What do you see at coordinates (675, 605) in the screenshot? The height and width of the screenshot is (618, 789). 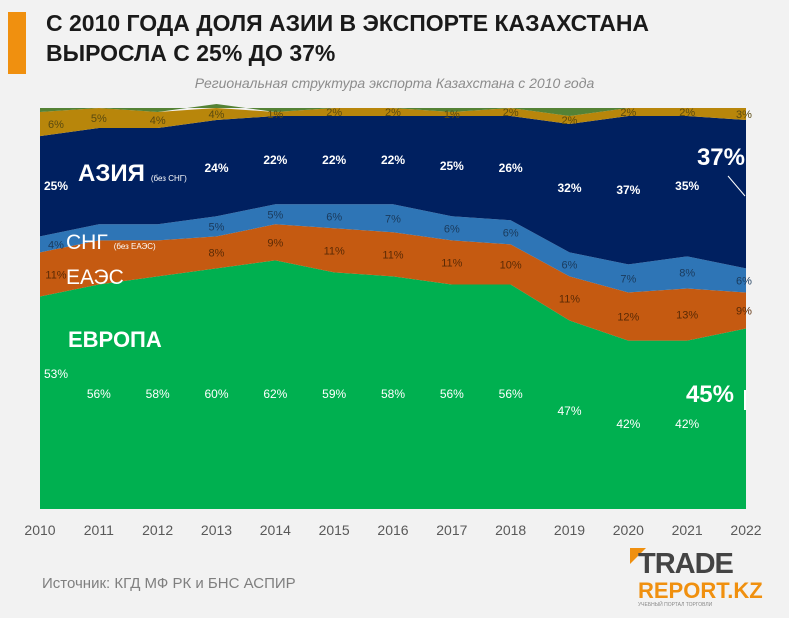 I see `logo-tagline: УЧЕБНЫЙ ПОРТАЛ ТОРГОВЛИ` at bounding box center [675, 605].